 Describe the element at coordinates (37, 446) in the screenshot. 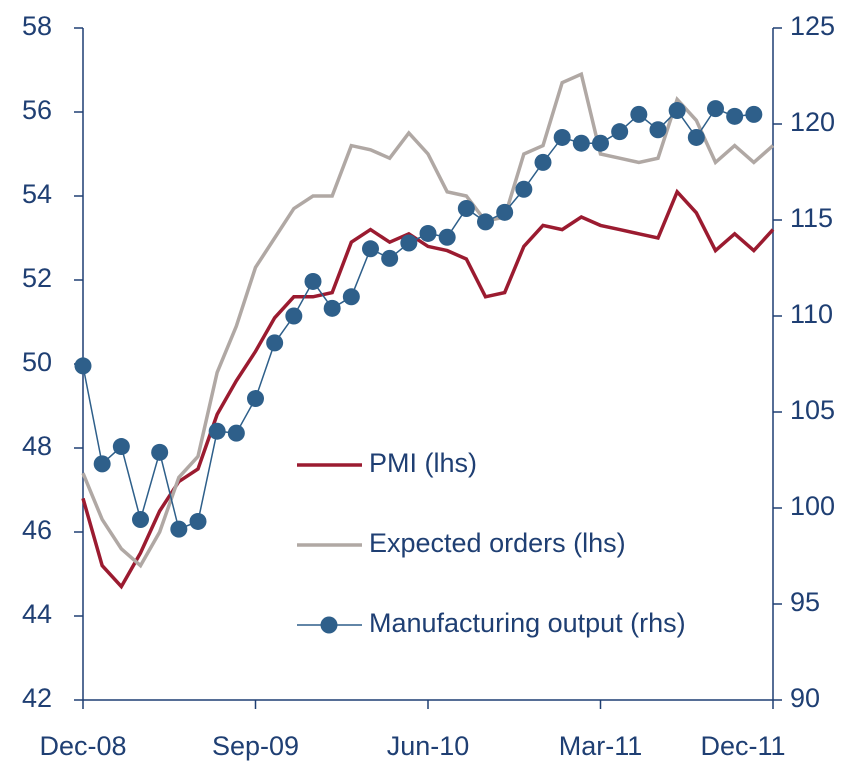

I see `y-tick-label: 48` at that location.